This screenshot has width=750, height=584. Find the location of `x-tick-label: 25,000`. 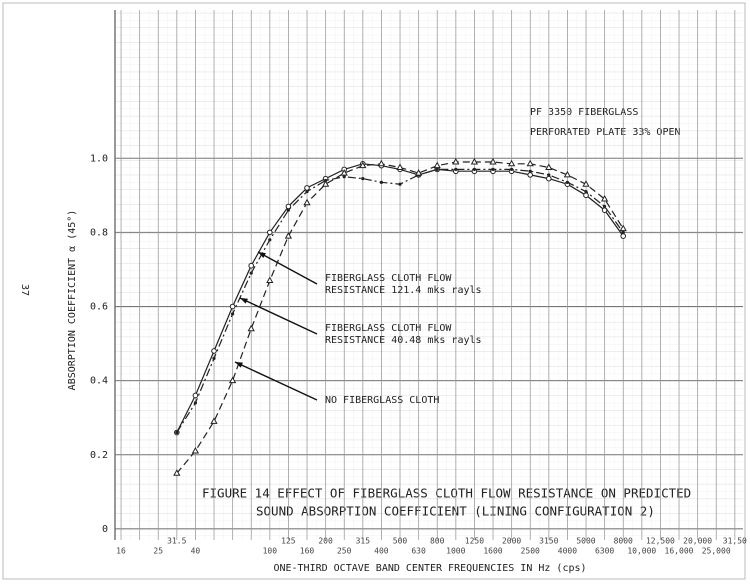

x-tick-label: 25,000 is located at coordinates (716, 551).